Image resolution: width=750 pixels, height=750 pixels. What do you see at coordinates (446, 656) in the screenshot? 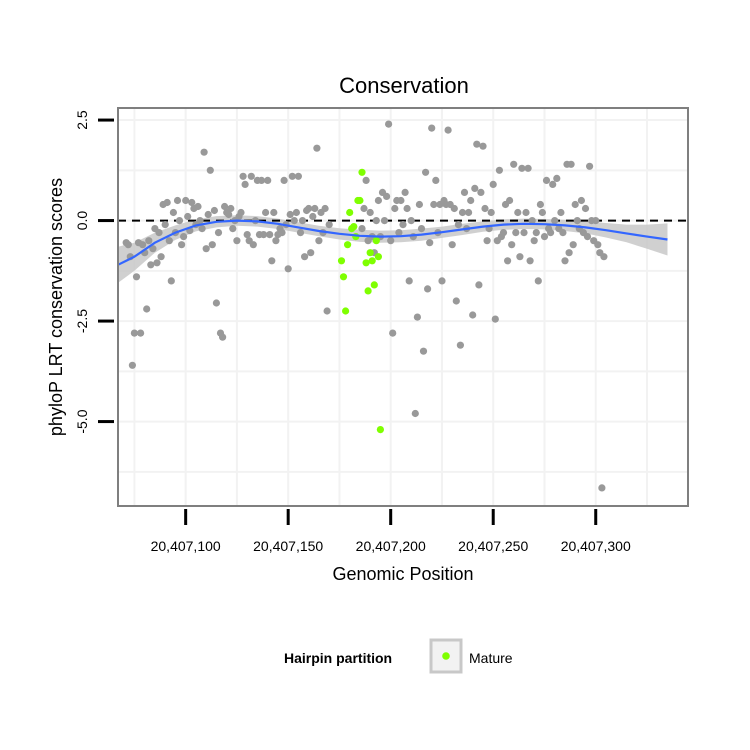
I see `legend-key-mature-dot` at bounding box center [446, 656].